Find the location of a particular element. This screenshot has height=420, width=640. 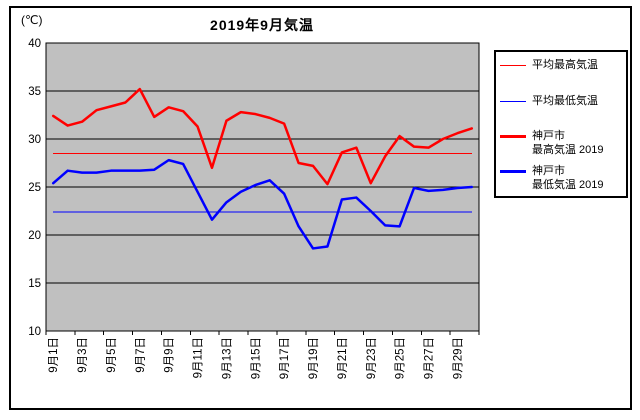

legend: 平均最高気温 平均最低気温神戸市 最高気温 2019 神戸市 最低気温 2019 is located at coordinates (561, 124).